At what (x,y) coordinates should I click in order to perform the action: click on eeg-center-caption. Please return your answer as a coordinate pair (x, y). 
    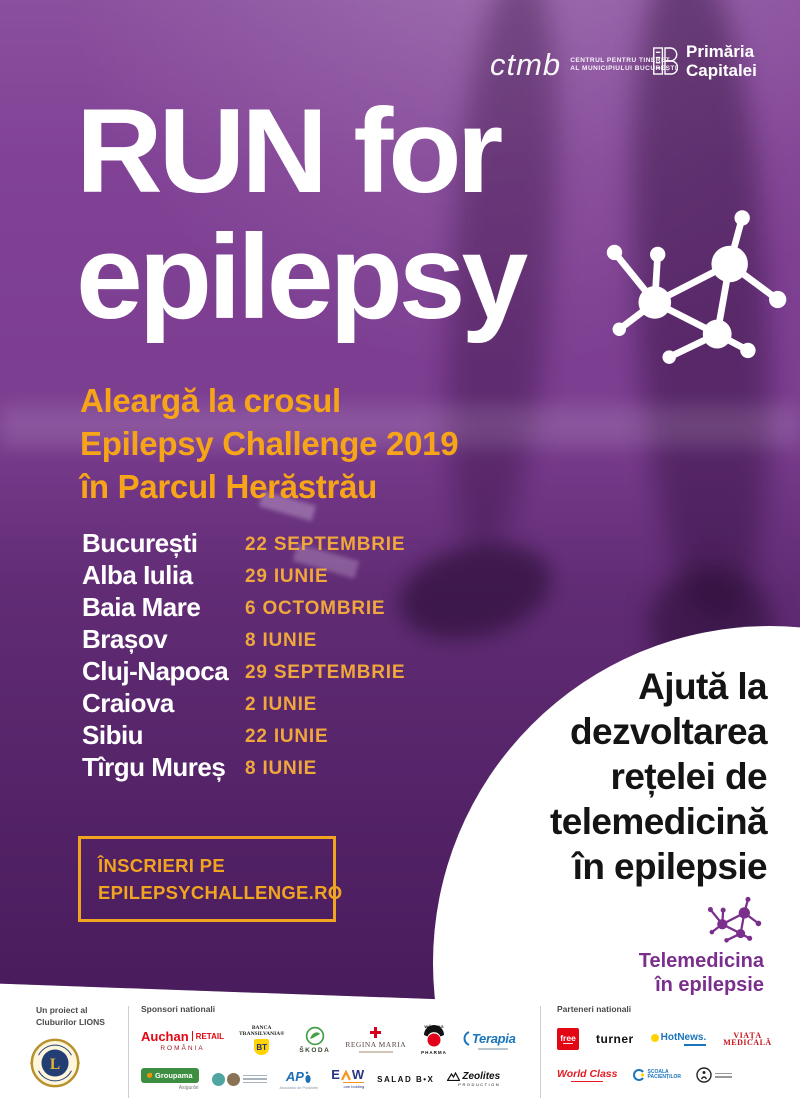
    Looking at the image, I should click on (254, 1079).